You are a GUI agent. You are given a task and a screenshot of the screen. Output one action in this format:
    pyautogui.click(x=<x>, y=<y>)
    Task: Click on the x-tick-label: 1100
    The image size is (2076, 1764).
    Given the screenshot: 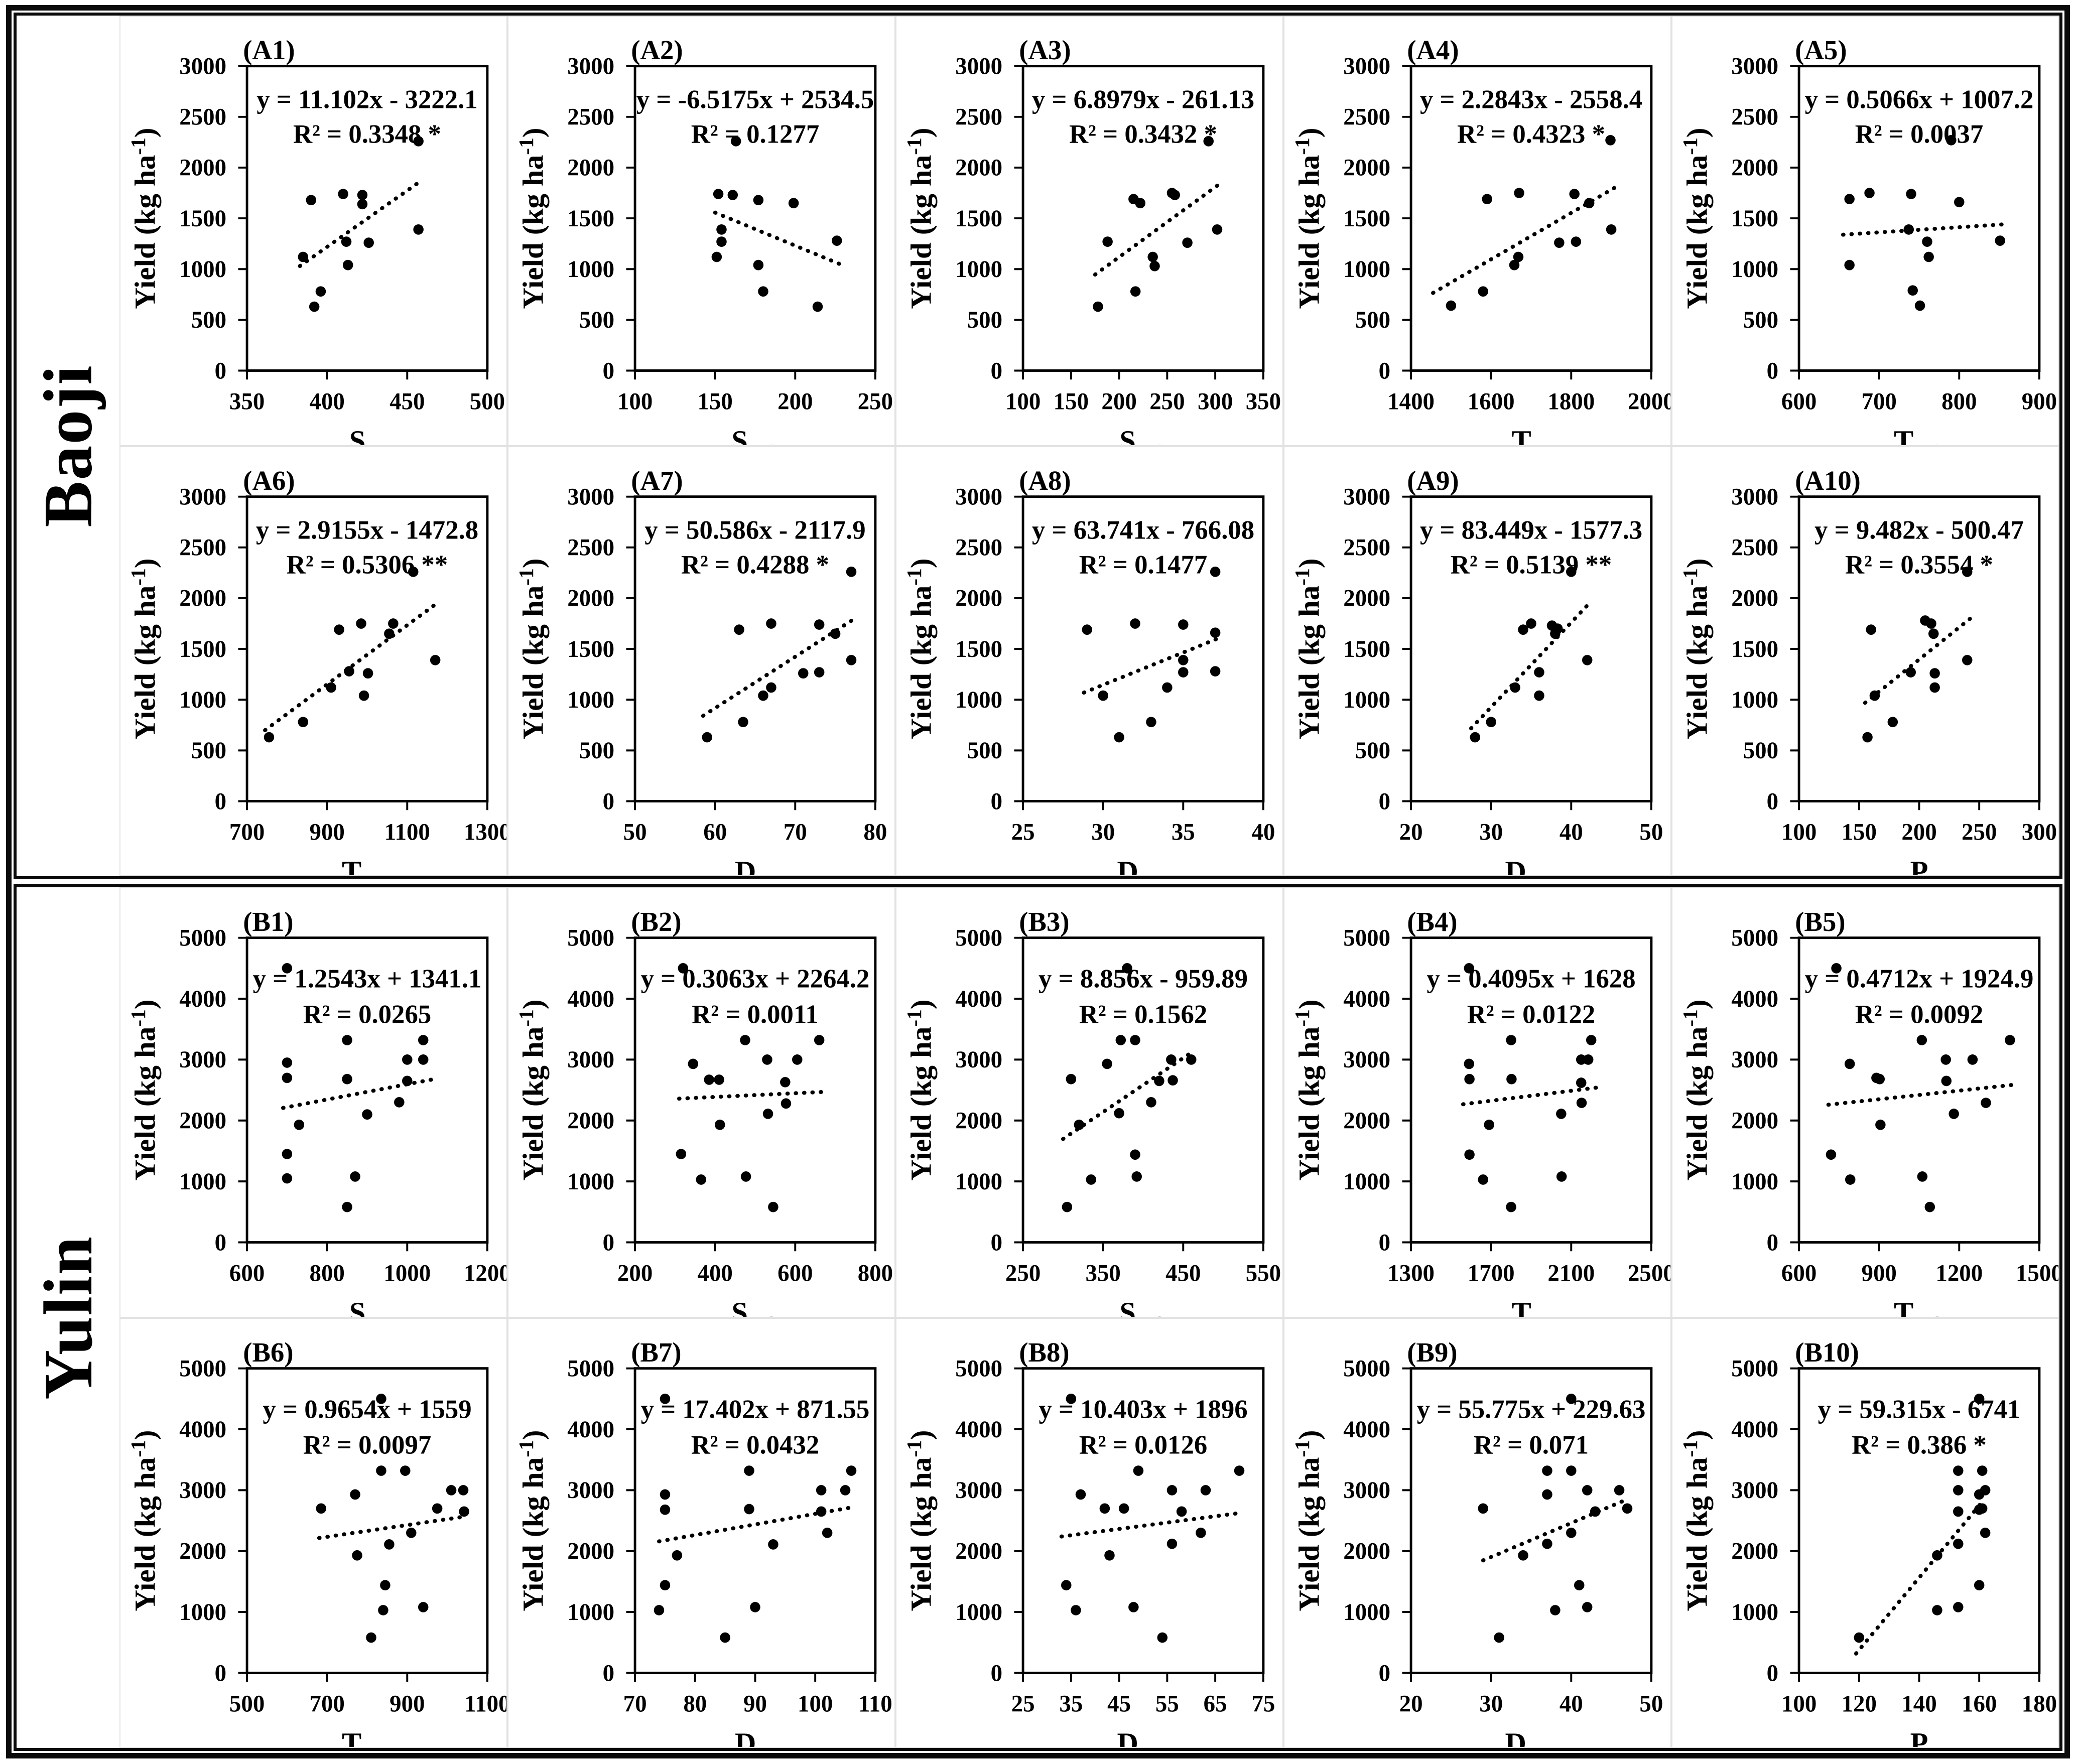 What is the action you would take?
    pyautogui.click(x=485, y=1704)
    